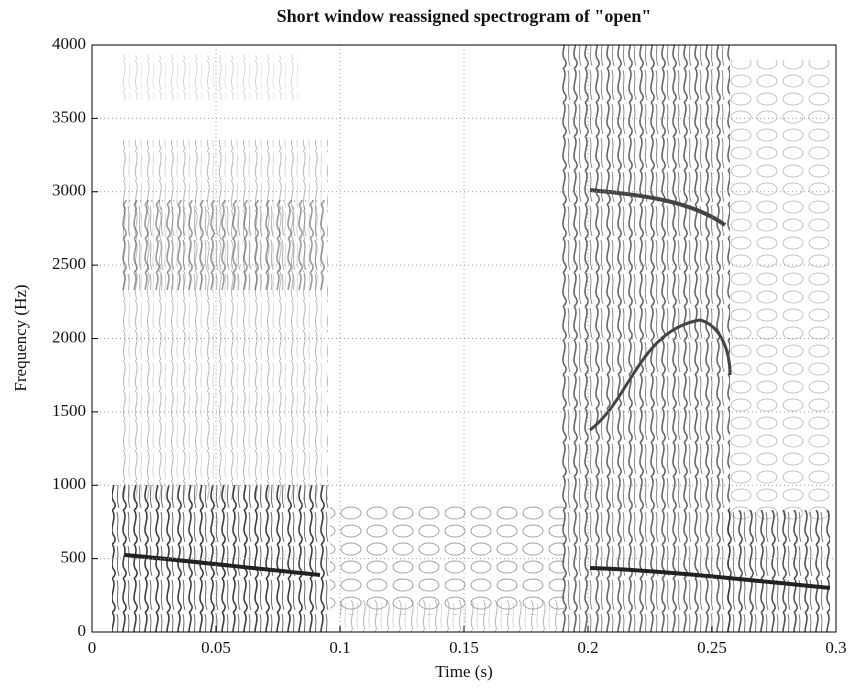 Image resolution: width=851 pixels, height=688 pixels. Describe the element at coordinates (464, 647) in the screenshot. I see `x-tick-label: 0.15` at that location.